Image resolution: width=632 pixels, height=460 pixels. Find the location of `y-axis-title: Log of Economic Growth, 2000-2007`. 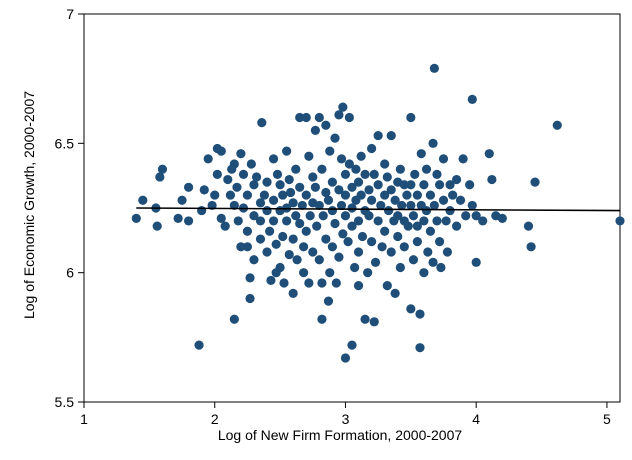

y-axis-title: Log of Economic Growth, 2000-2007 is located at coordinates (29, 205).